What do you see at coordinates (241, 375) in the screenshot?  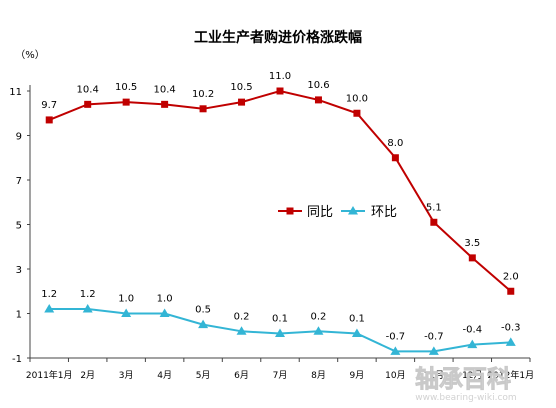 I see `x-tick-label: 6月` at bounding box center [241, 375].